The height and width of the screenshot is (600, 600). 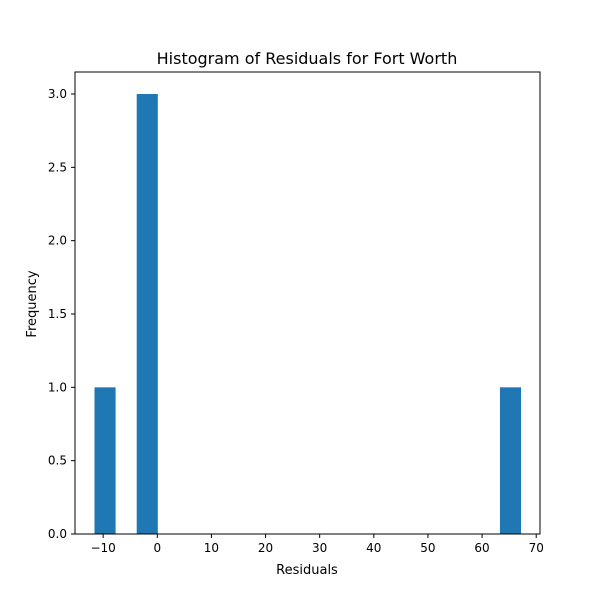 What do you see at coordinates (481, 548) in the screenshot?
I see `x-tick-label: 60` at bounding box center [481, 548].